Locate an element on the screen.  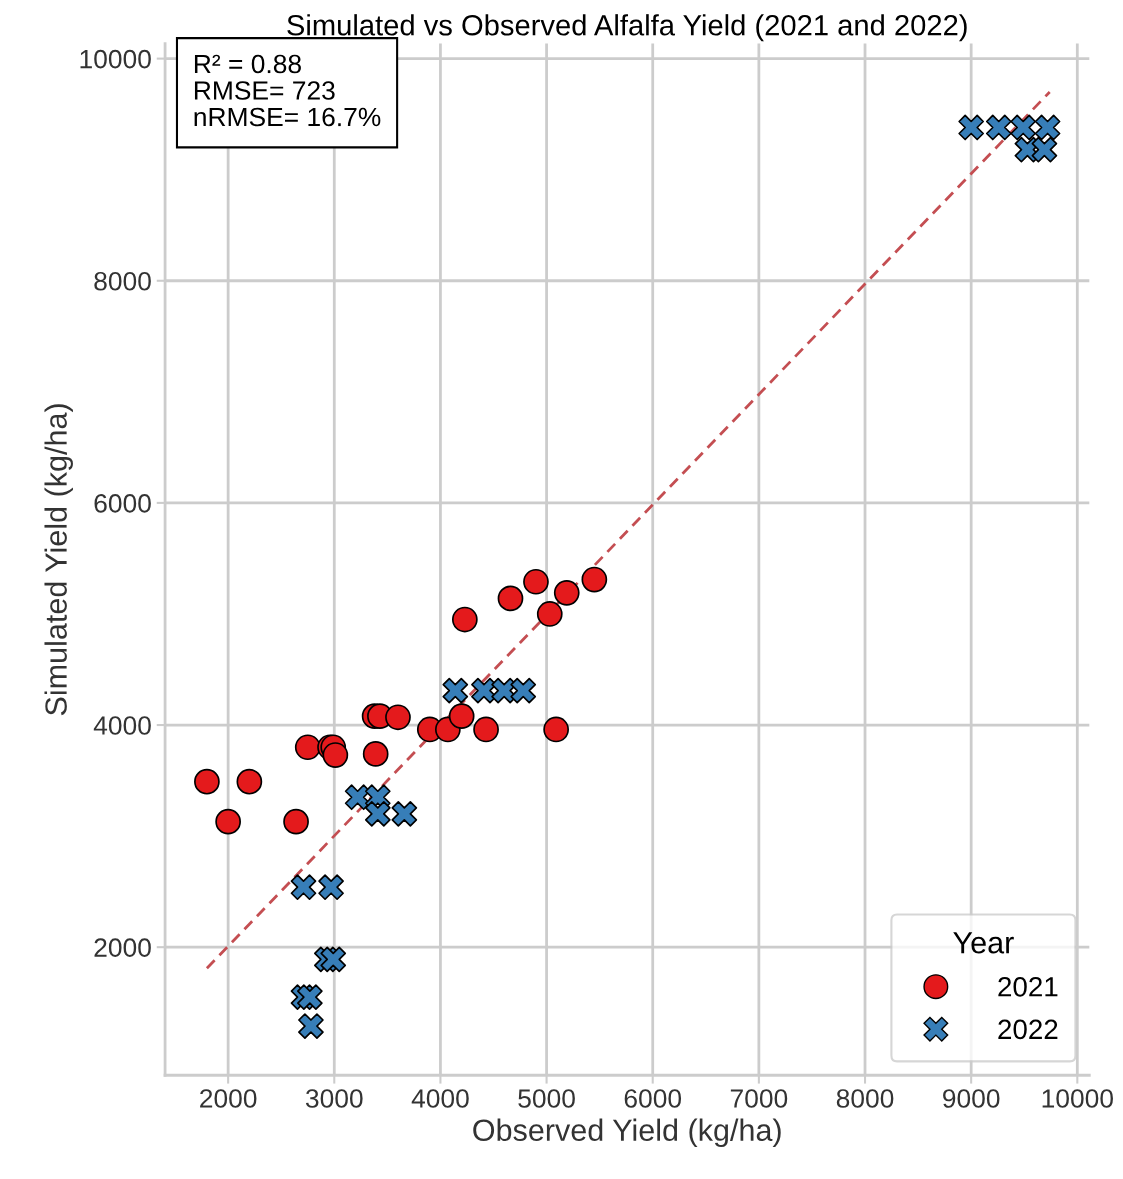
legend-label: 2022 is located at coordinates (1028, 1029).